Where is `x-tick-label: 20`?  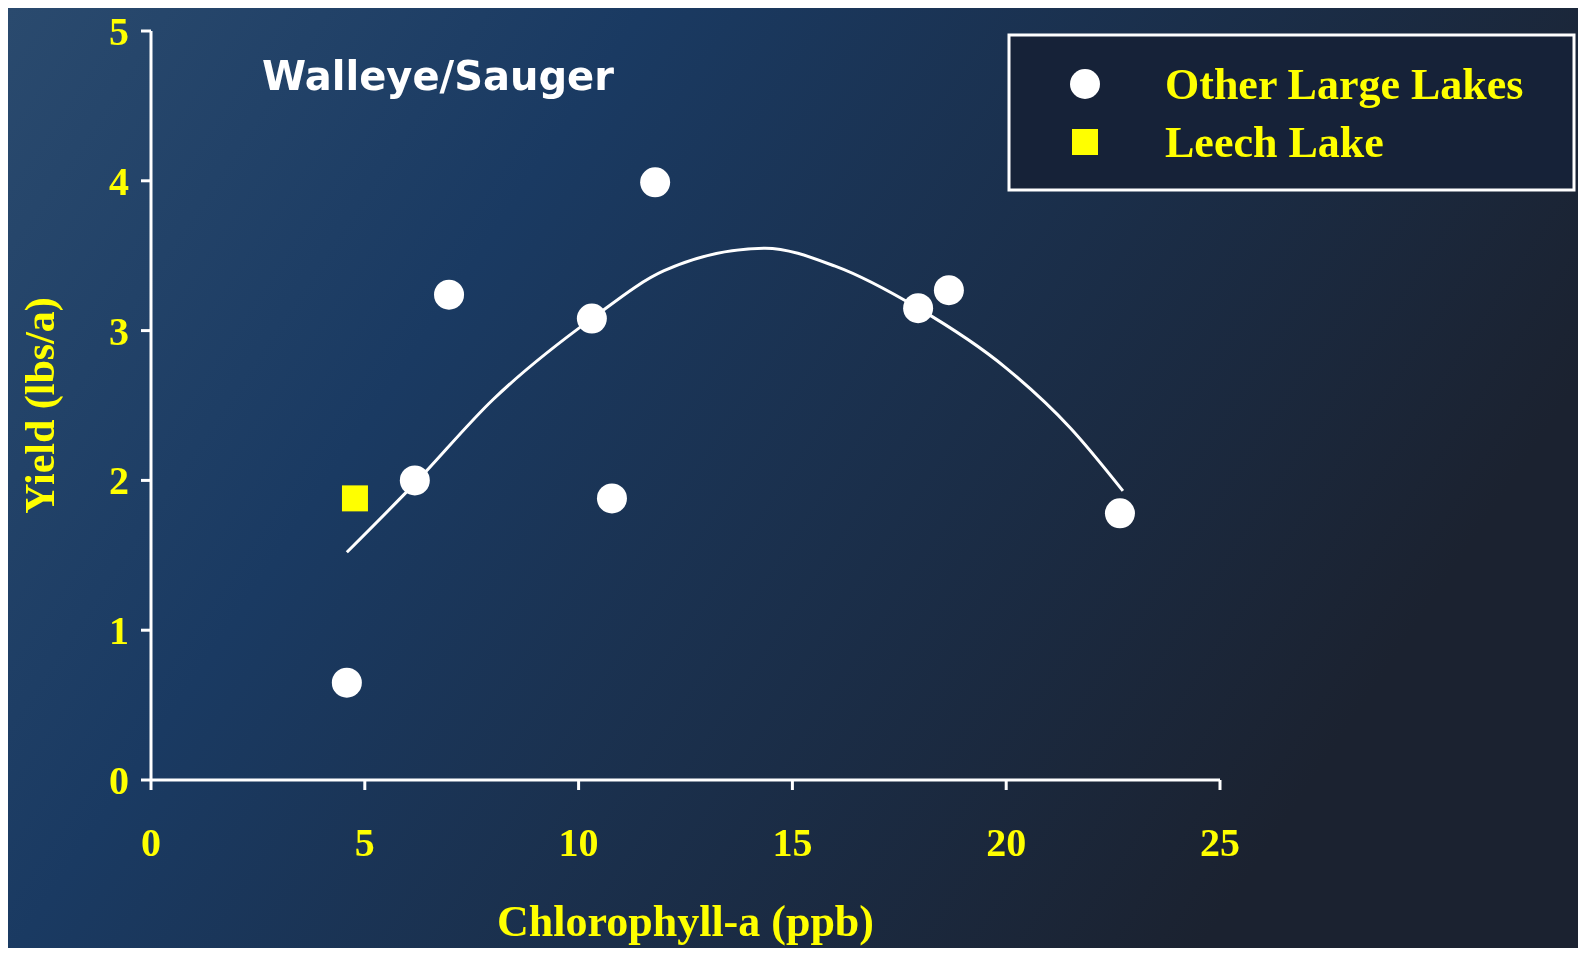
x-tick-label: 20 is located at coordinates (1006, 842).